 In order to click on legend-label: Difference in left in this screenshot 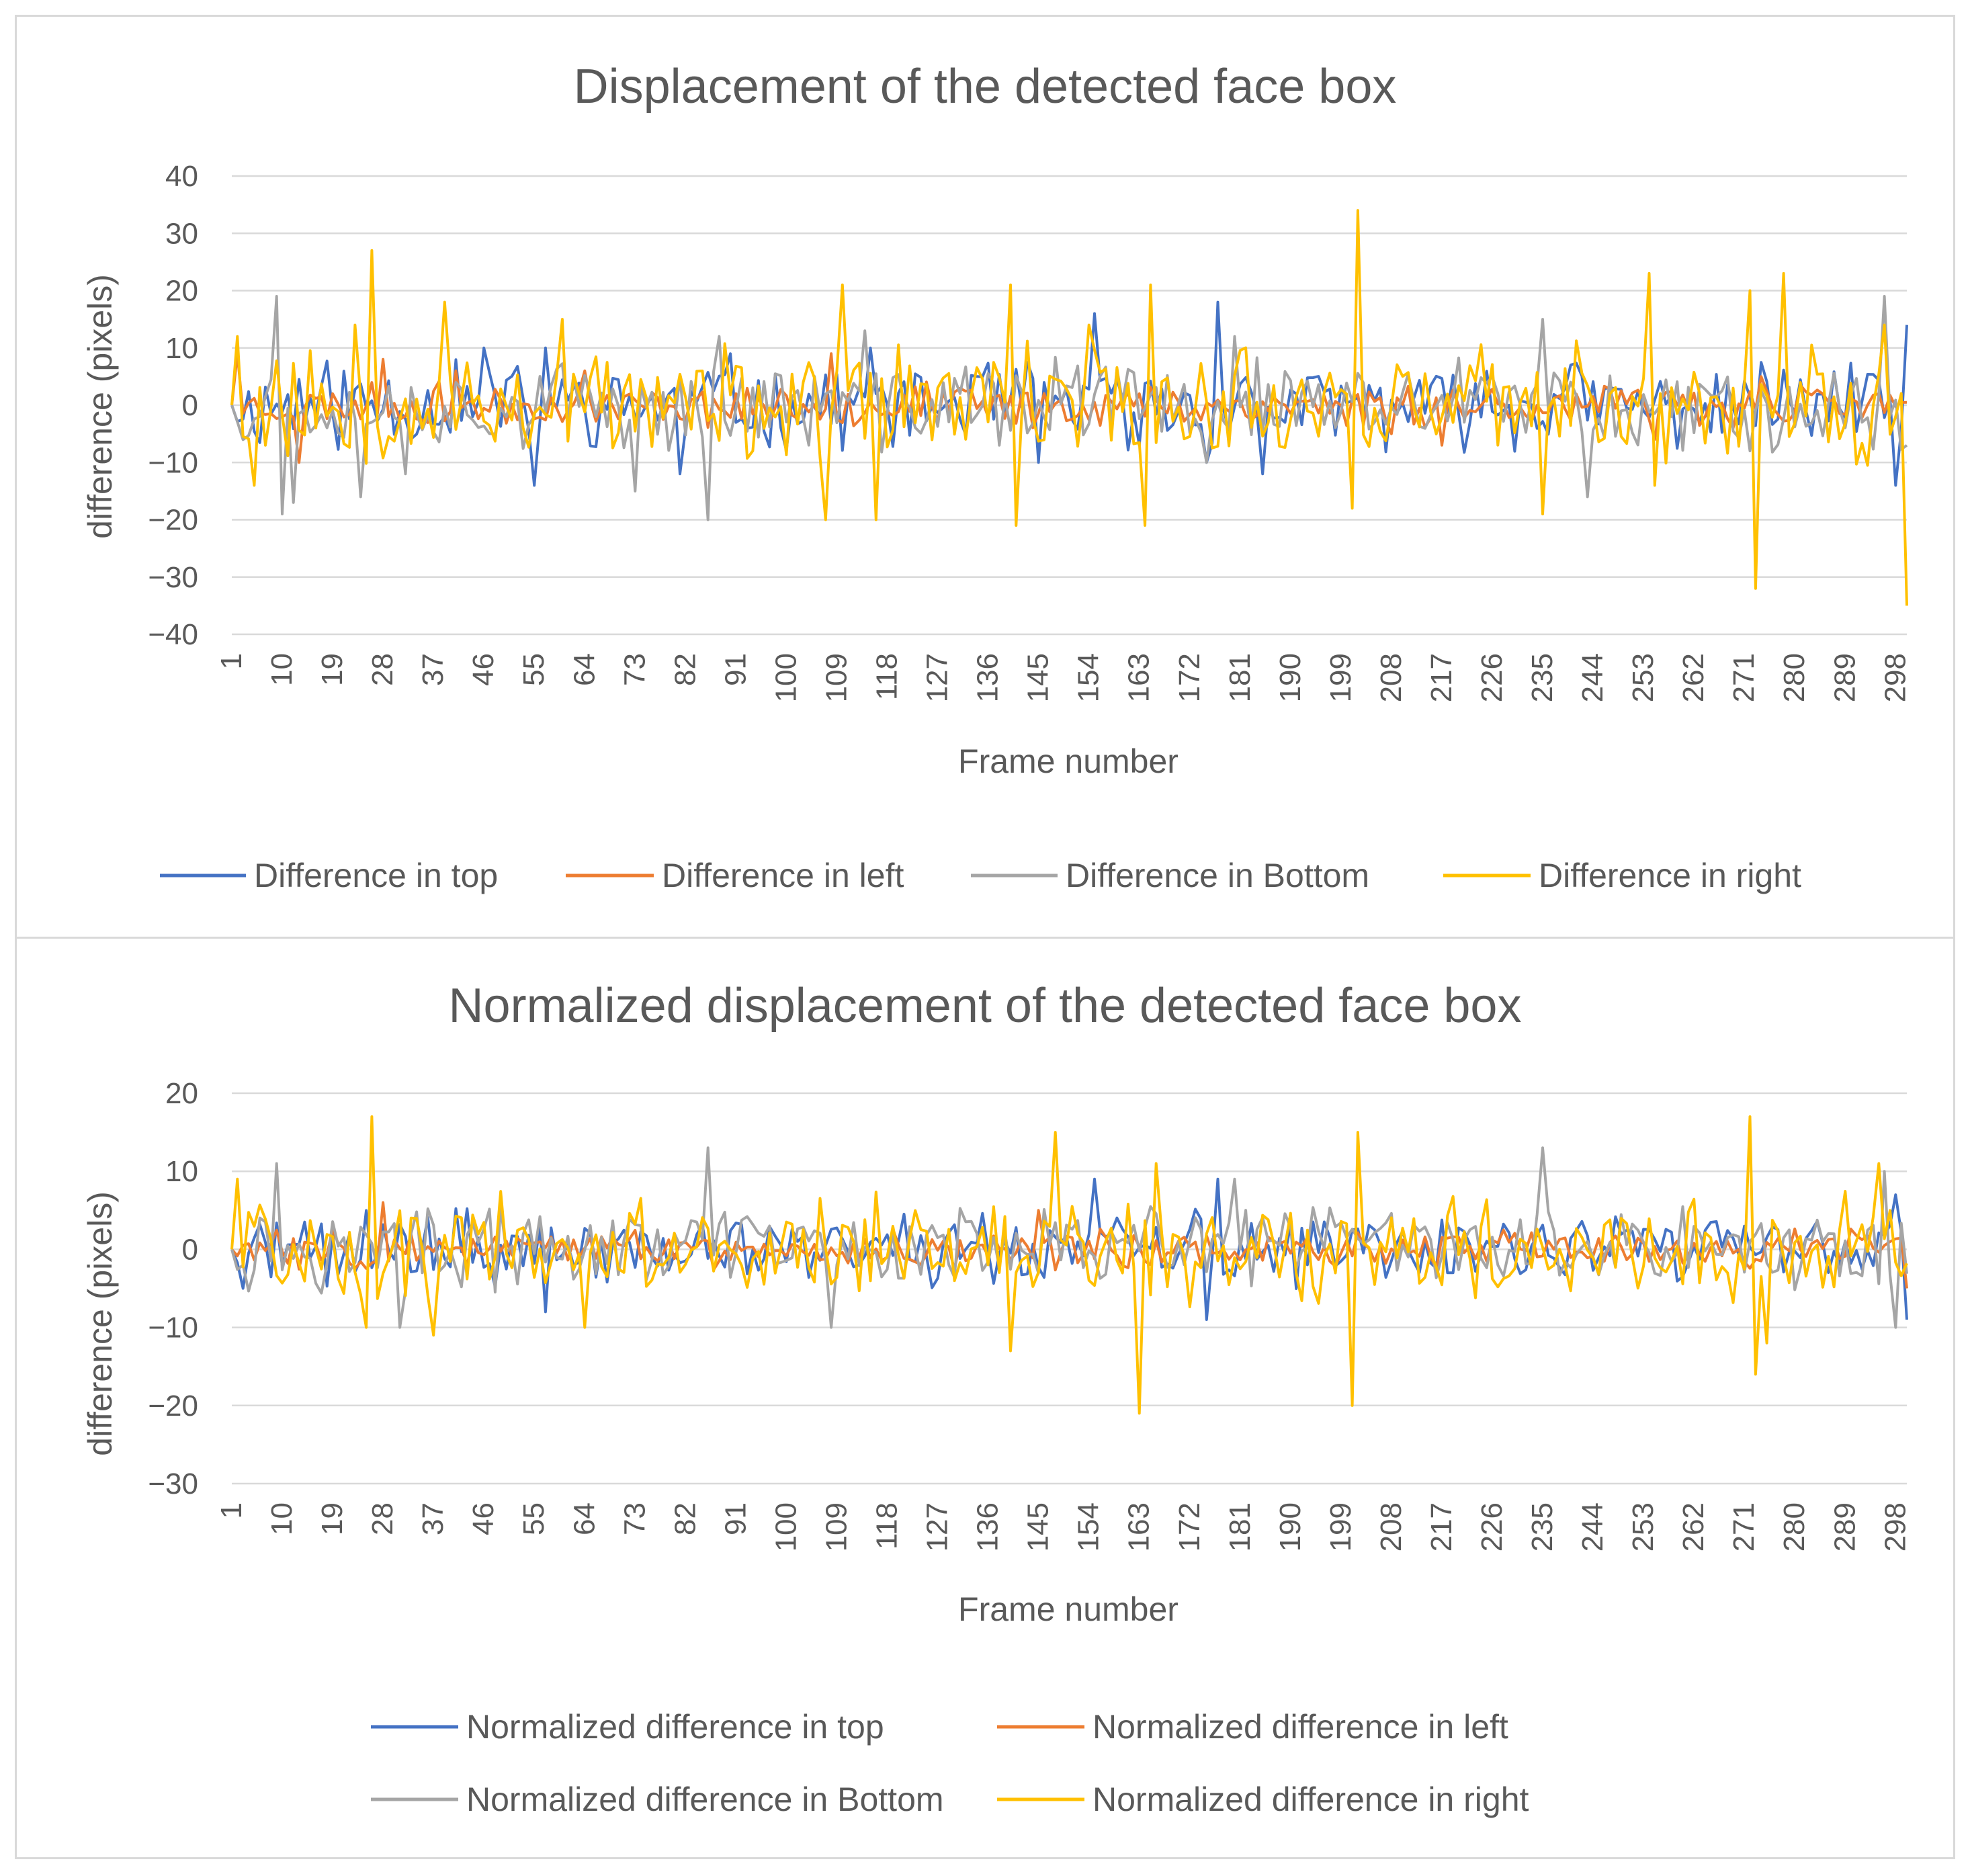, I will do `click(783, 875)`.